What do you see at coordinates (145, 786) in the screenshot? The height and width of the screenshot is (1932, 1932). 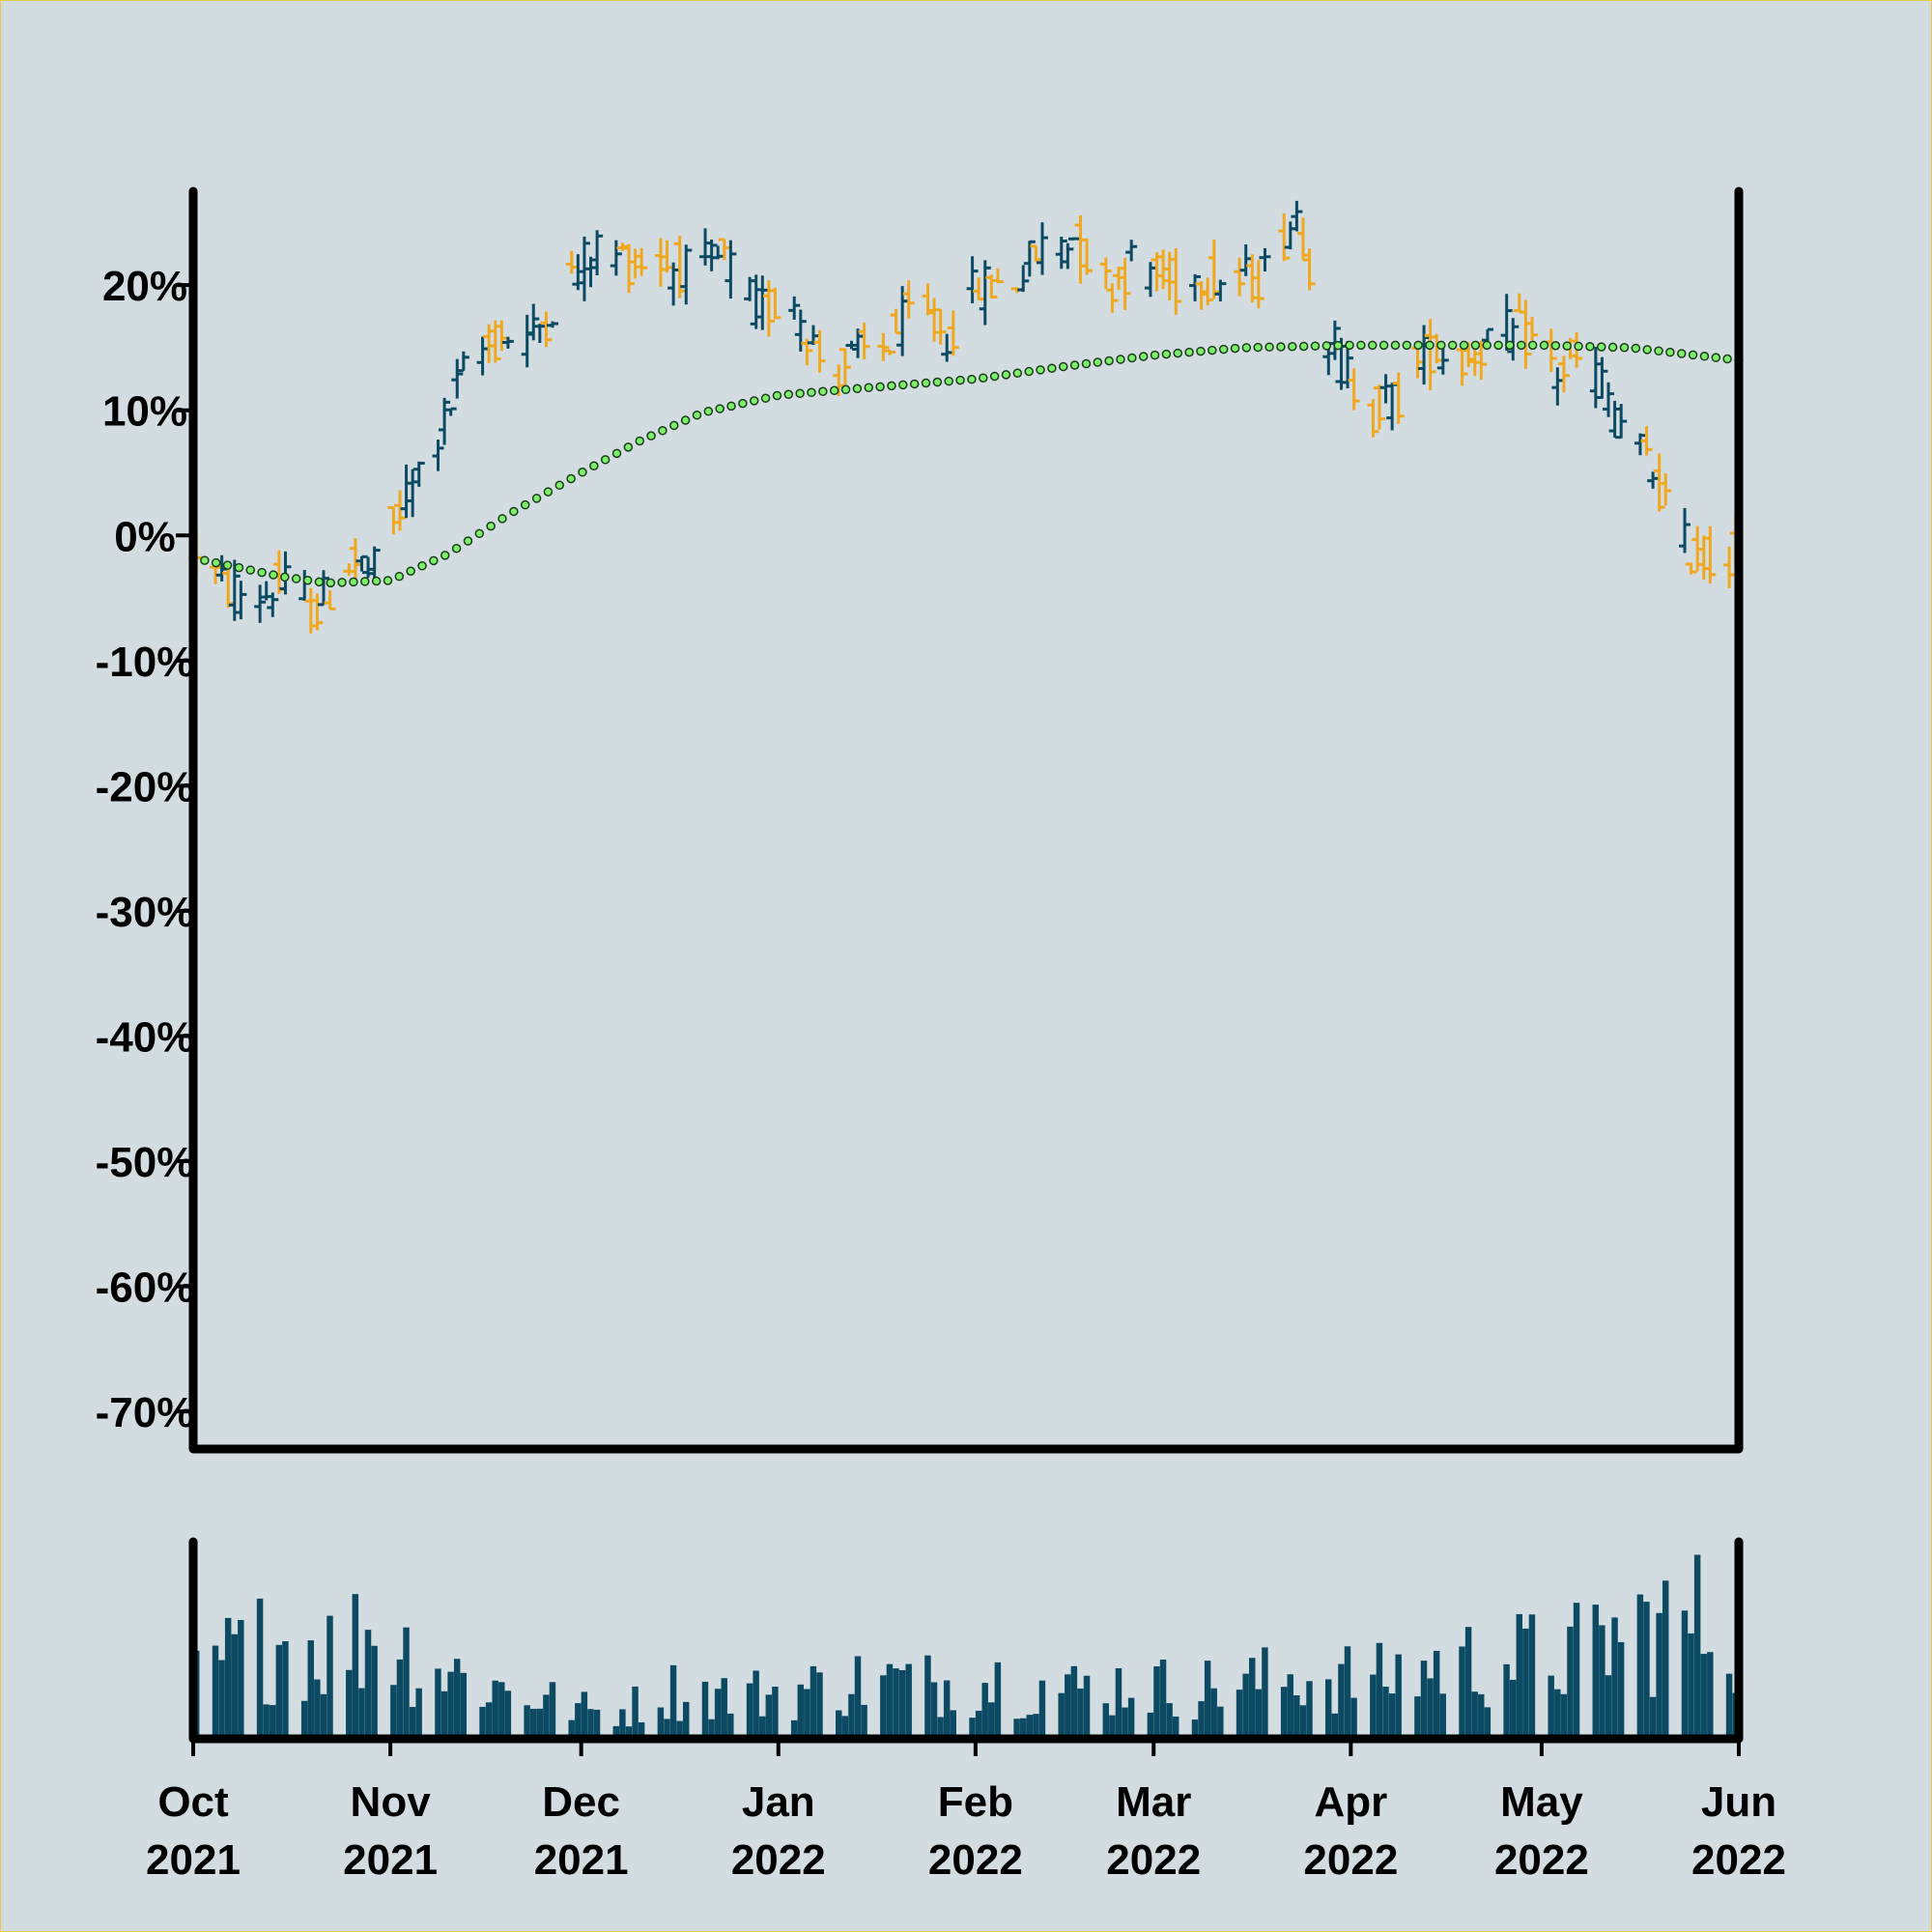 I see `y-tick-label: -20%` at bounding box center [145, 786].